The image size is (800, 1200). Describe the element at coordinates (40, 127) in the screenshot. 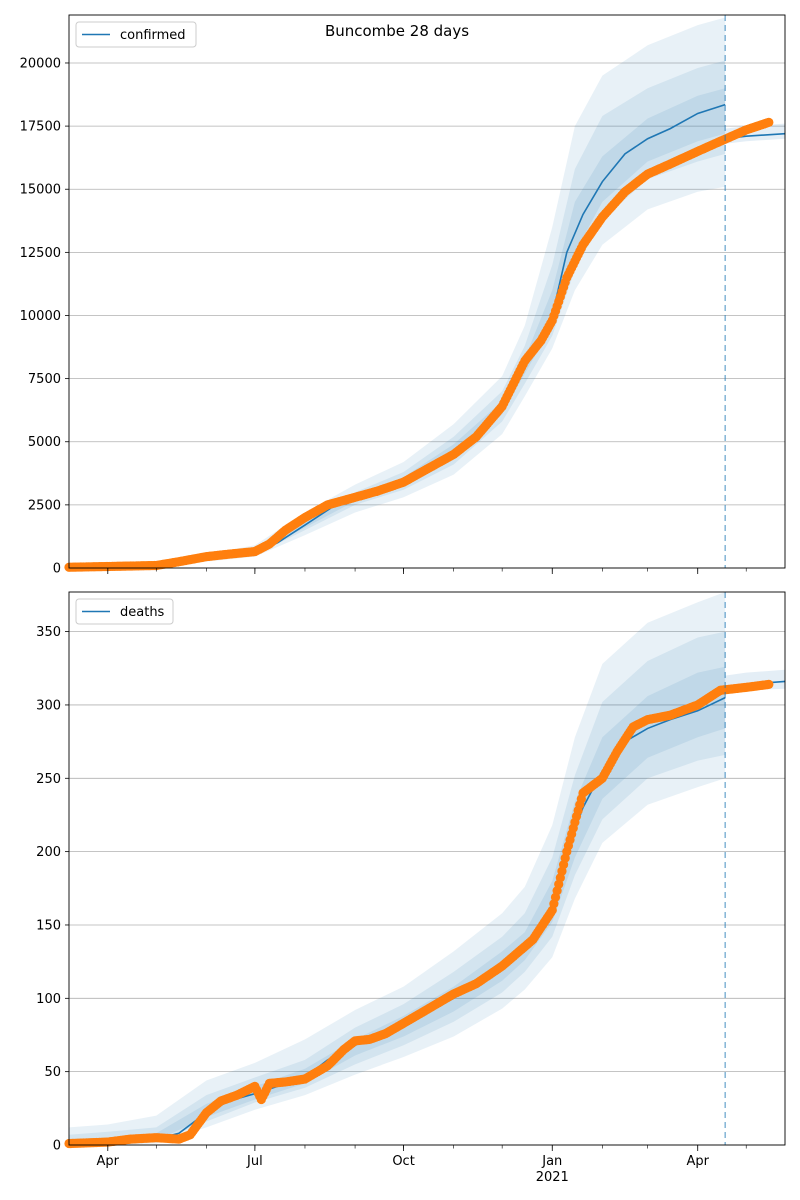

I see `y-tick-label: 17500` at that location.